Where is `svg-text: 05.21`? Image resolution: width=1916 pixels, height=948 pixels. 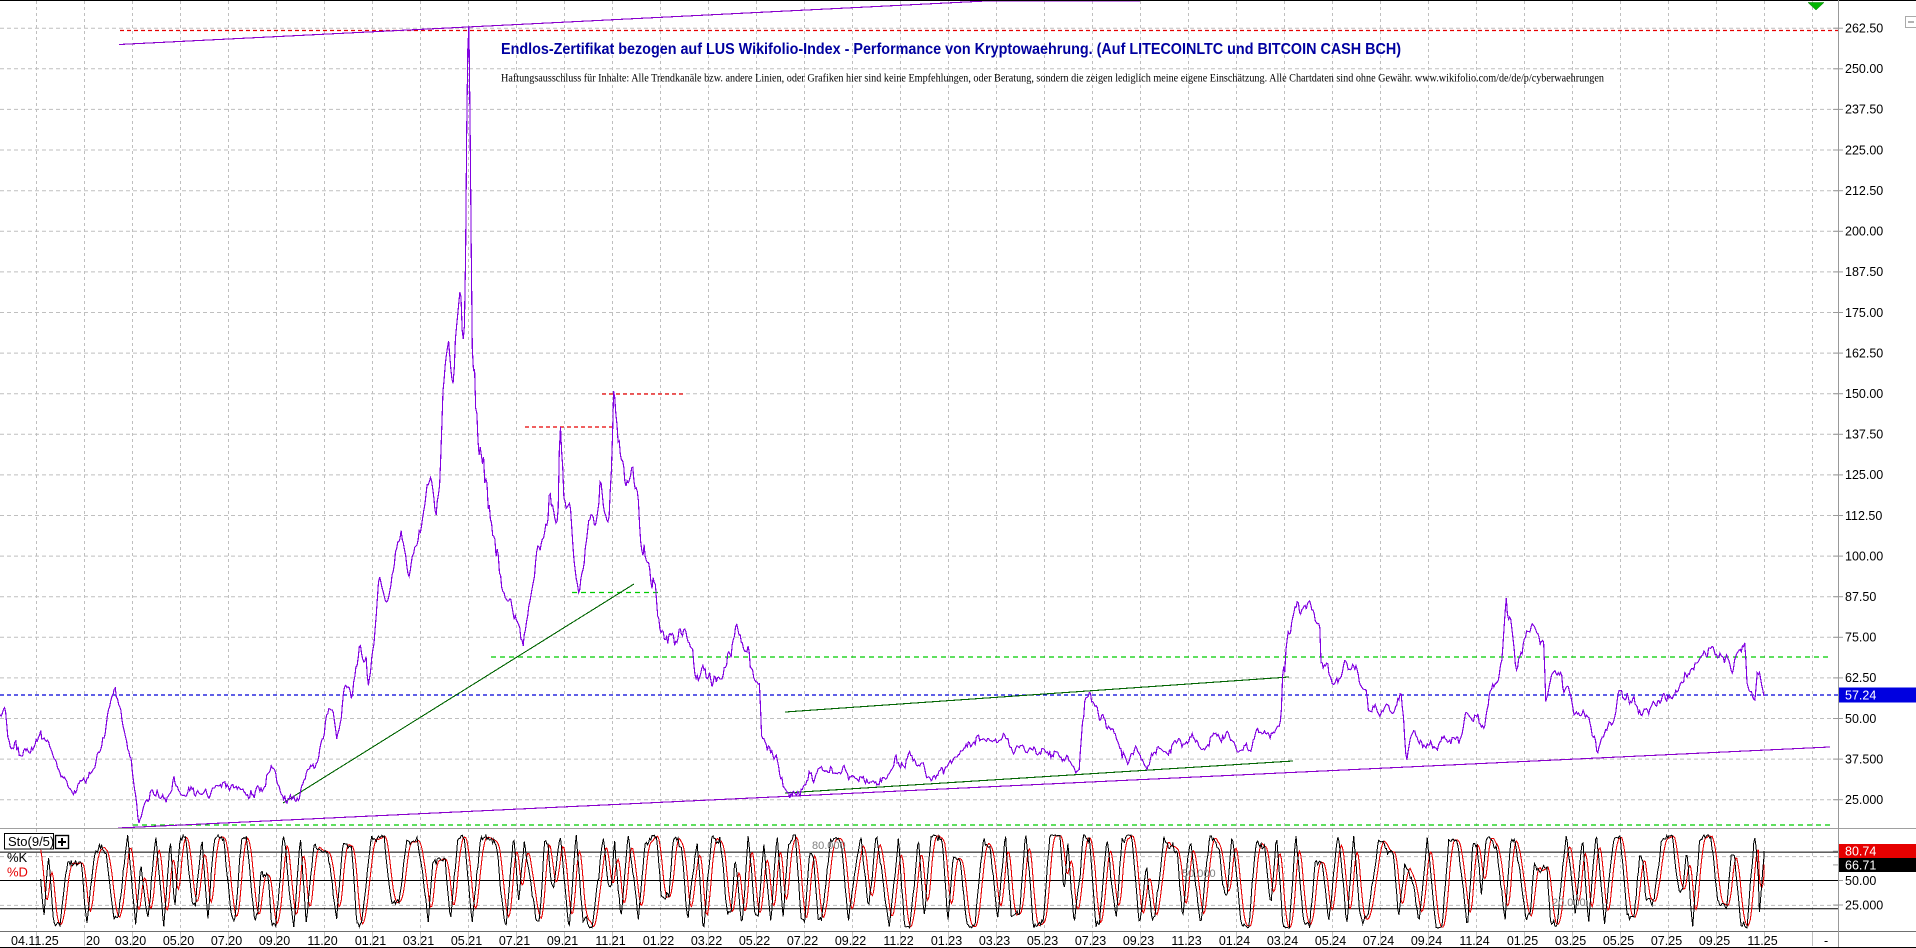 svg-text: 05.21 is located at coordinates (466, 941).